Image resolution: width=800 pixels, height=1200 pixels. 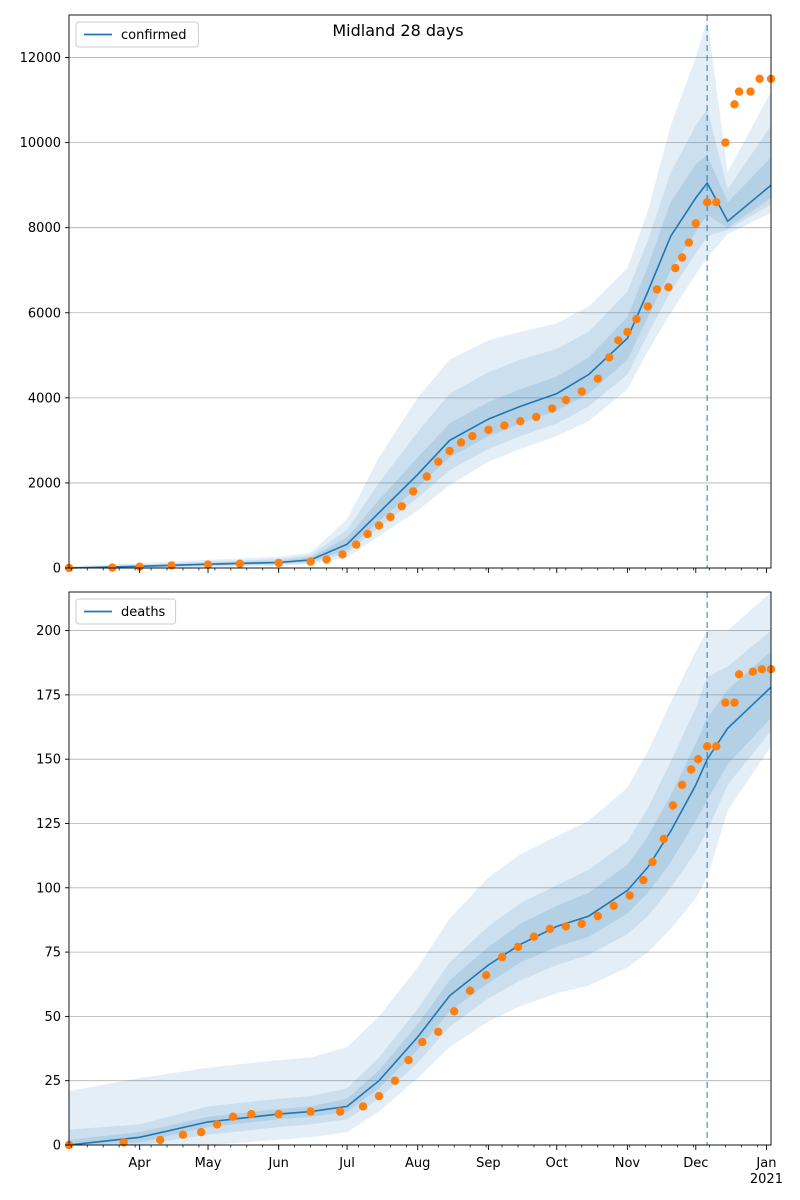 I want to click on x-tick-label: Jul, so click(x=346, y=1163).